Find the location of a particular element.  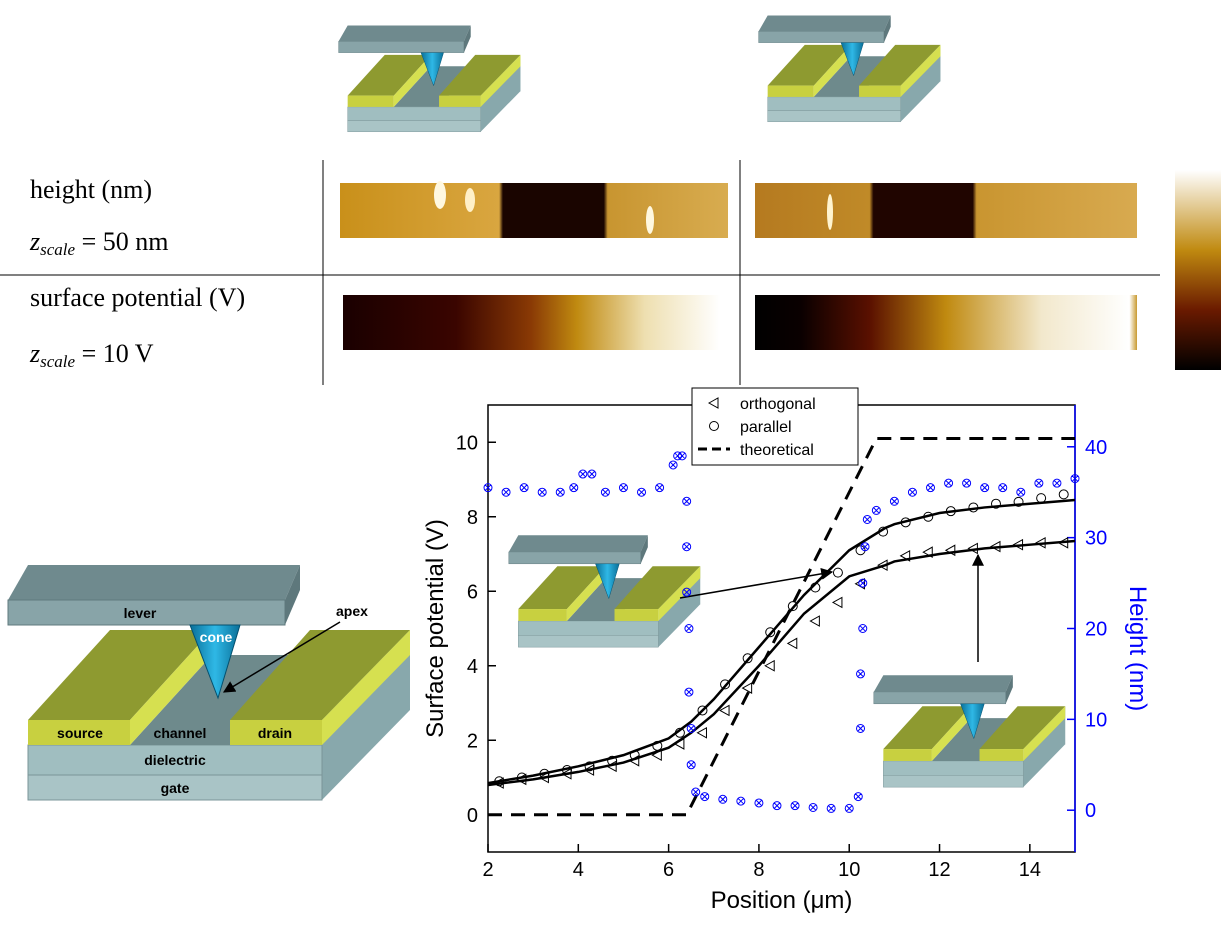

row-label: height (nm) is located at coordinates (91, 189).